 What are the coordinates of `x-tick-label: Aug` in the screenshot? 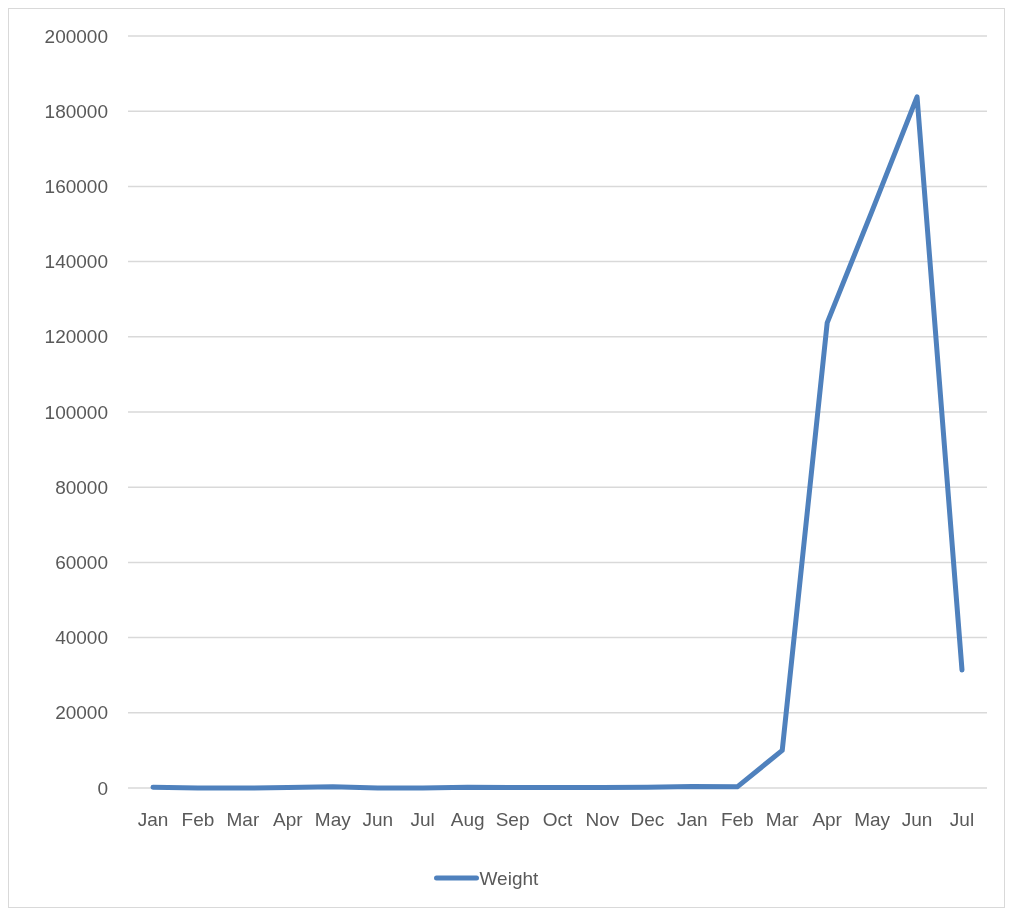 It's located at (467, 819).